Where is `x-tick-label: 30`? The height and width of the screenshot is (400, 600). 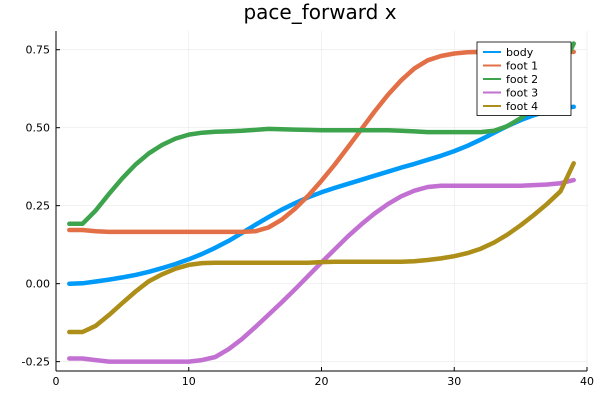 x-tick-label: 30 is located at coordinates (454, 381).